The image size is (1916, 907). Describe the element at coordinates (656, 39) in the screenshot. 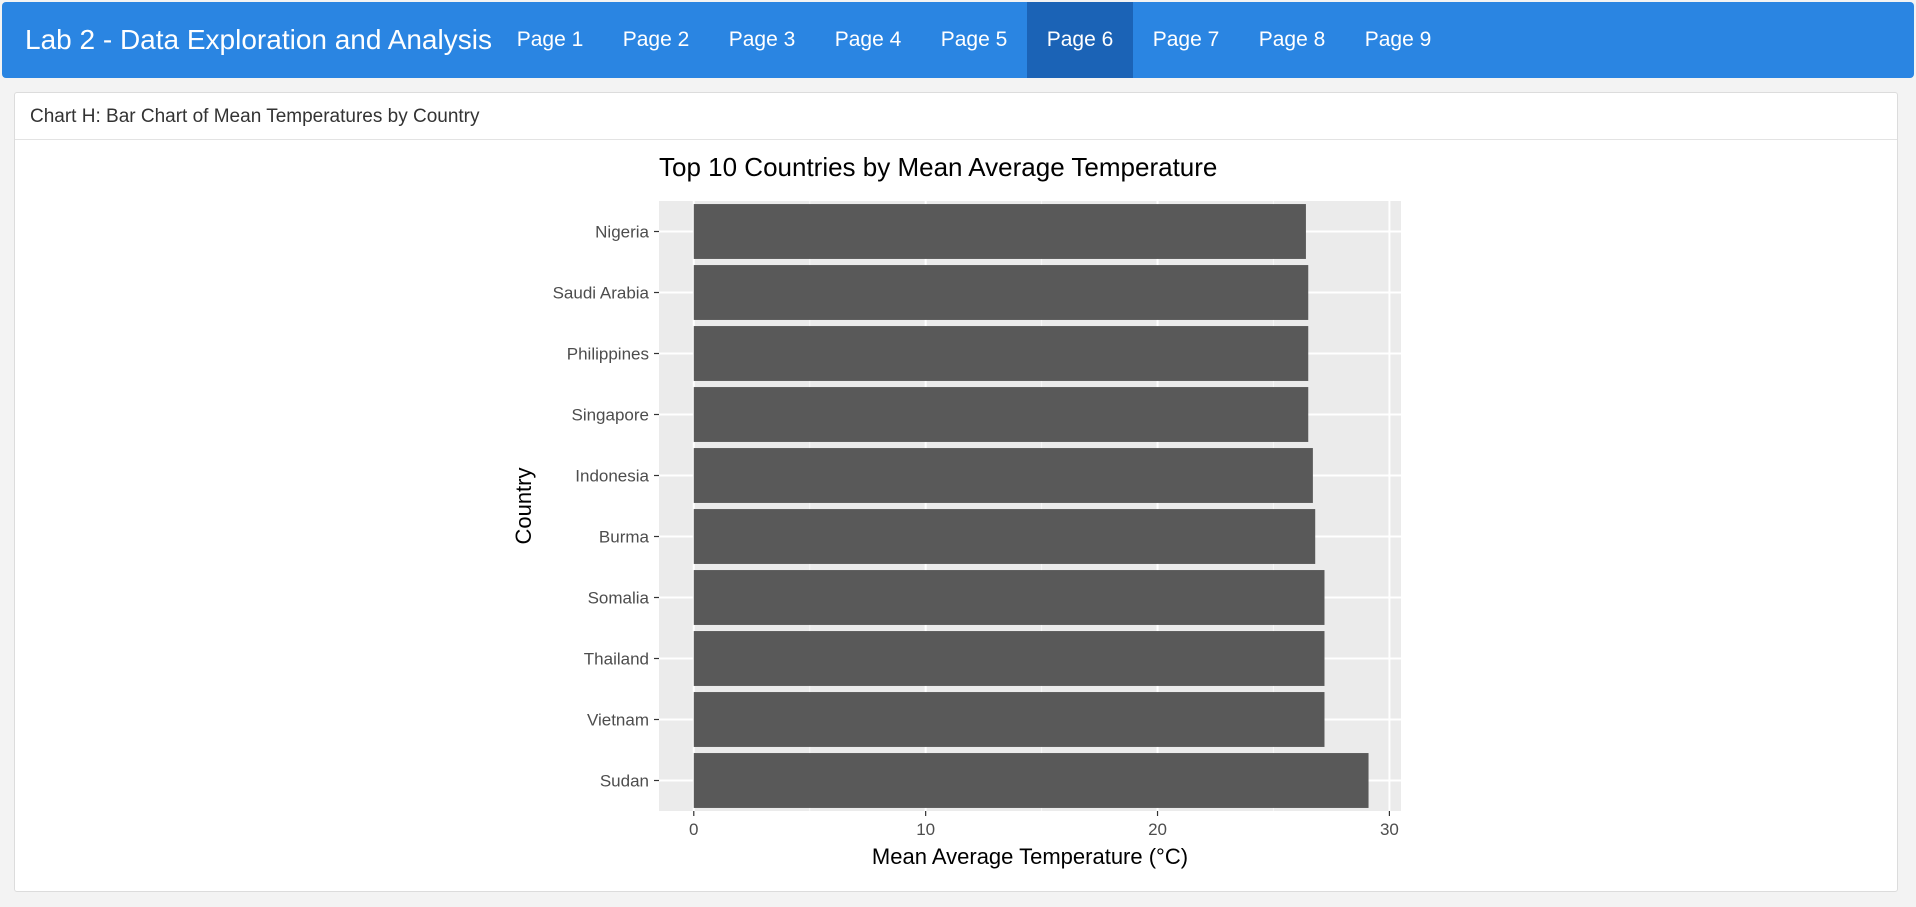

I see `tab-page-2: Page 2` at that location.